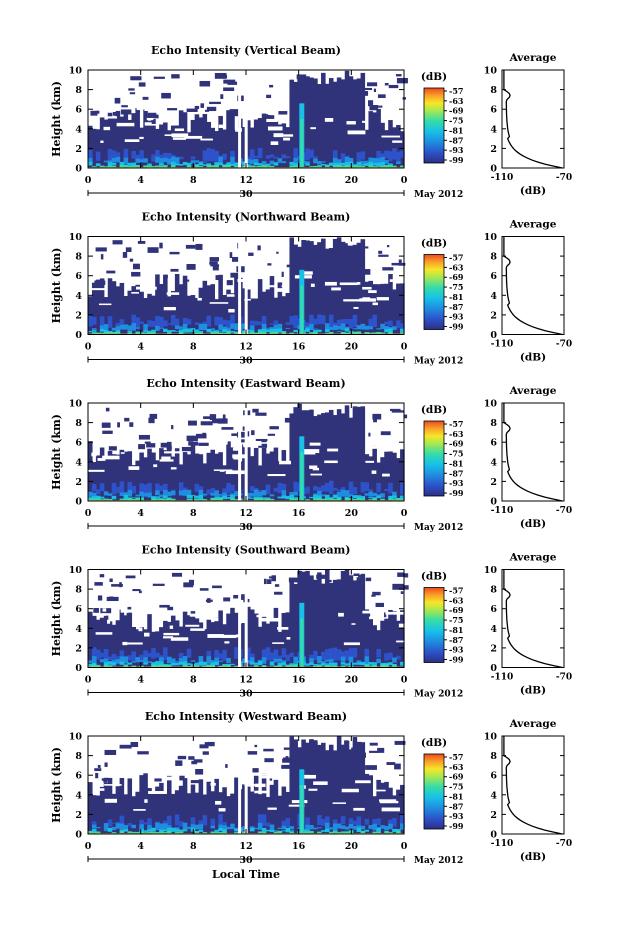 The height and width of the screenshot is (929, 621). Describe the element at coordinates (78, 335) in the screenshot. I see `y-tick-label: 0` at that location.